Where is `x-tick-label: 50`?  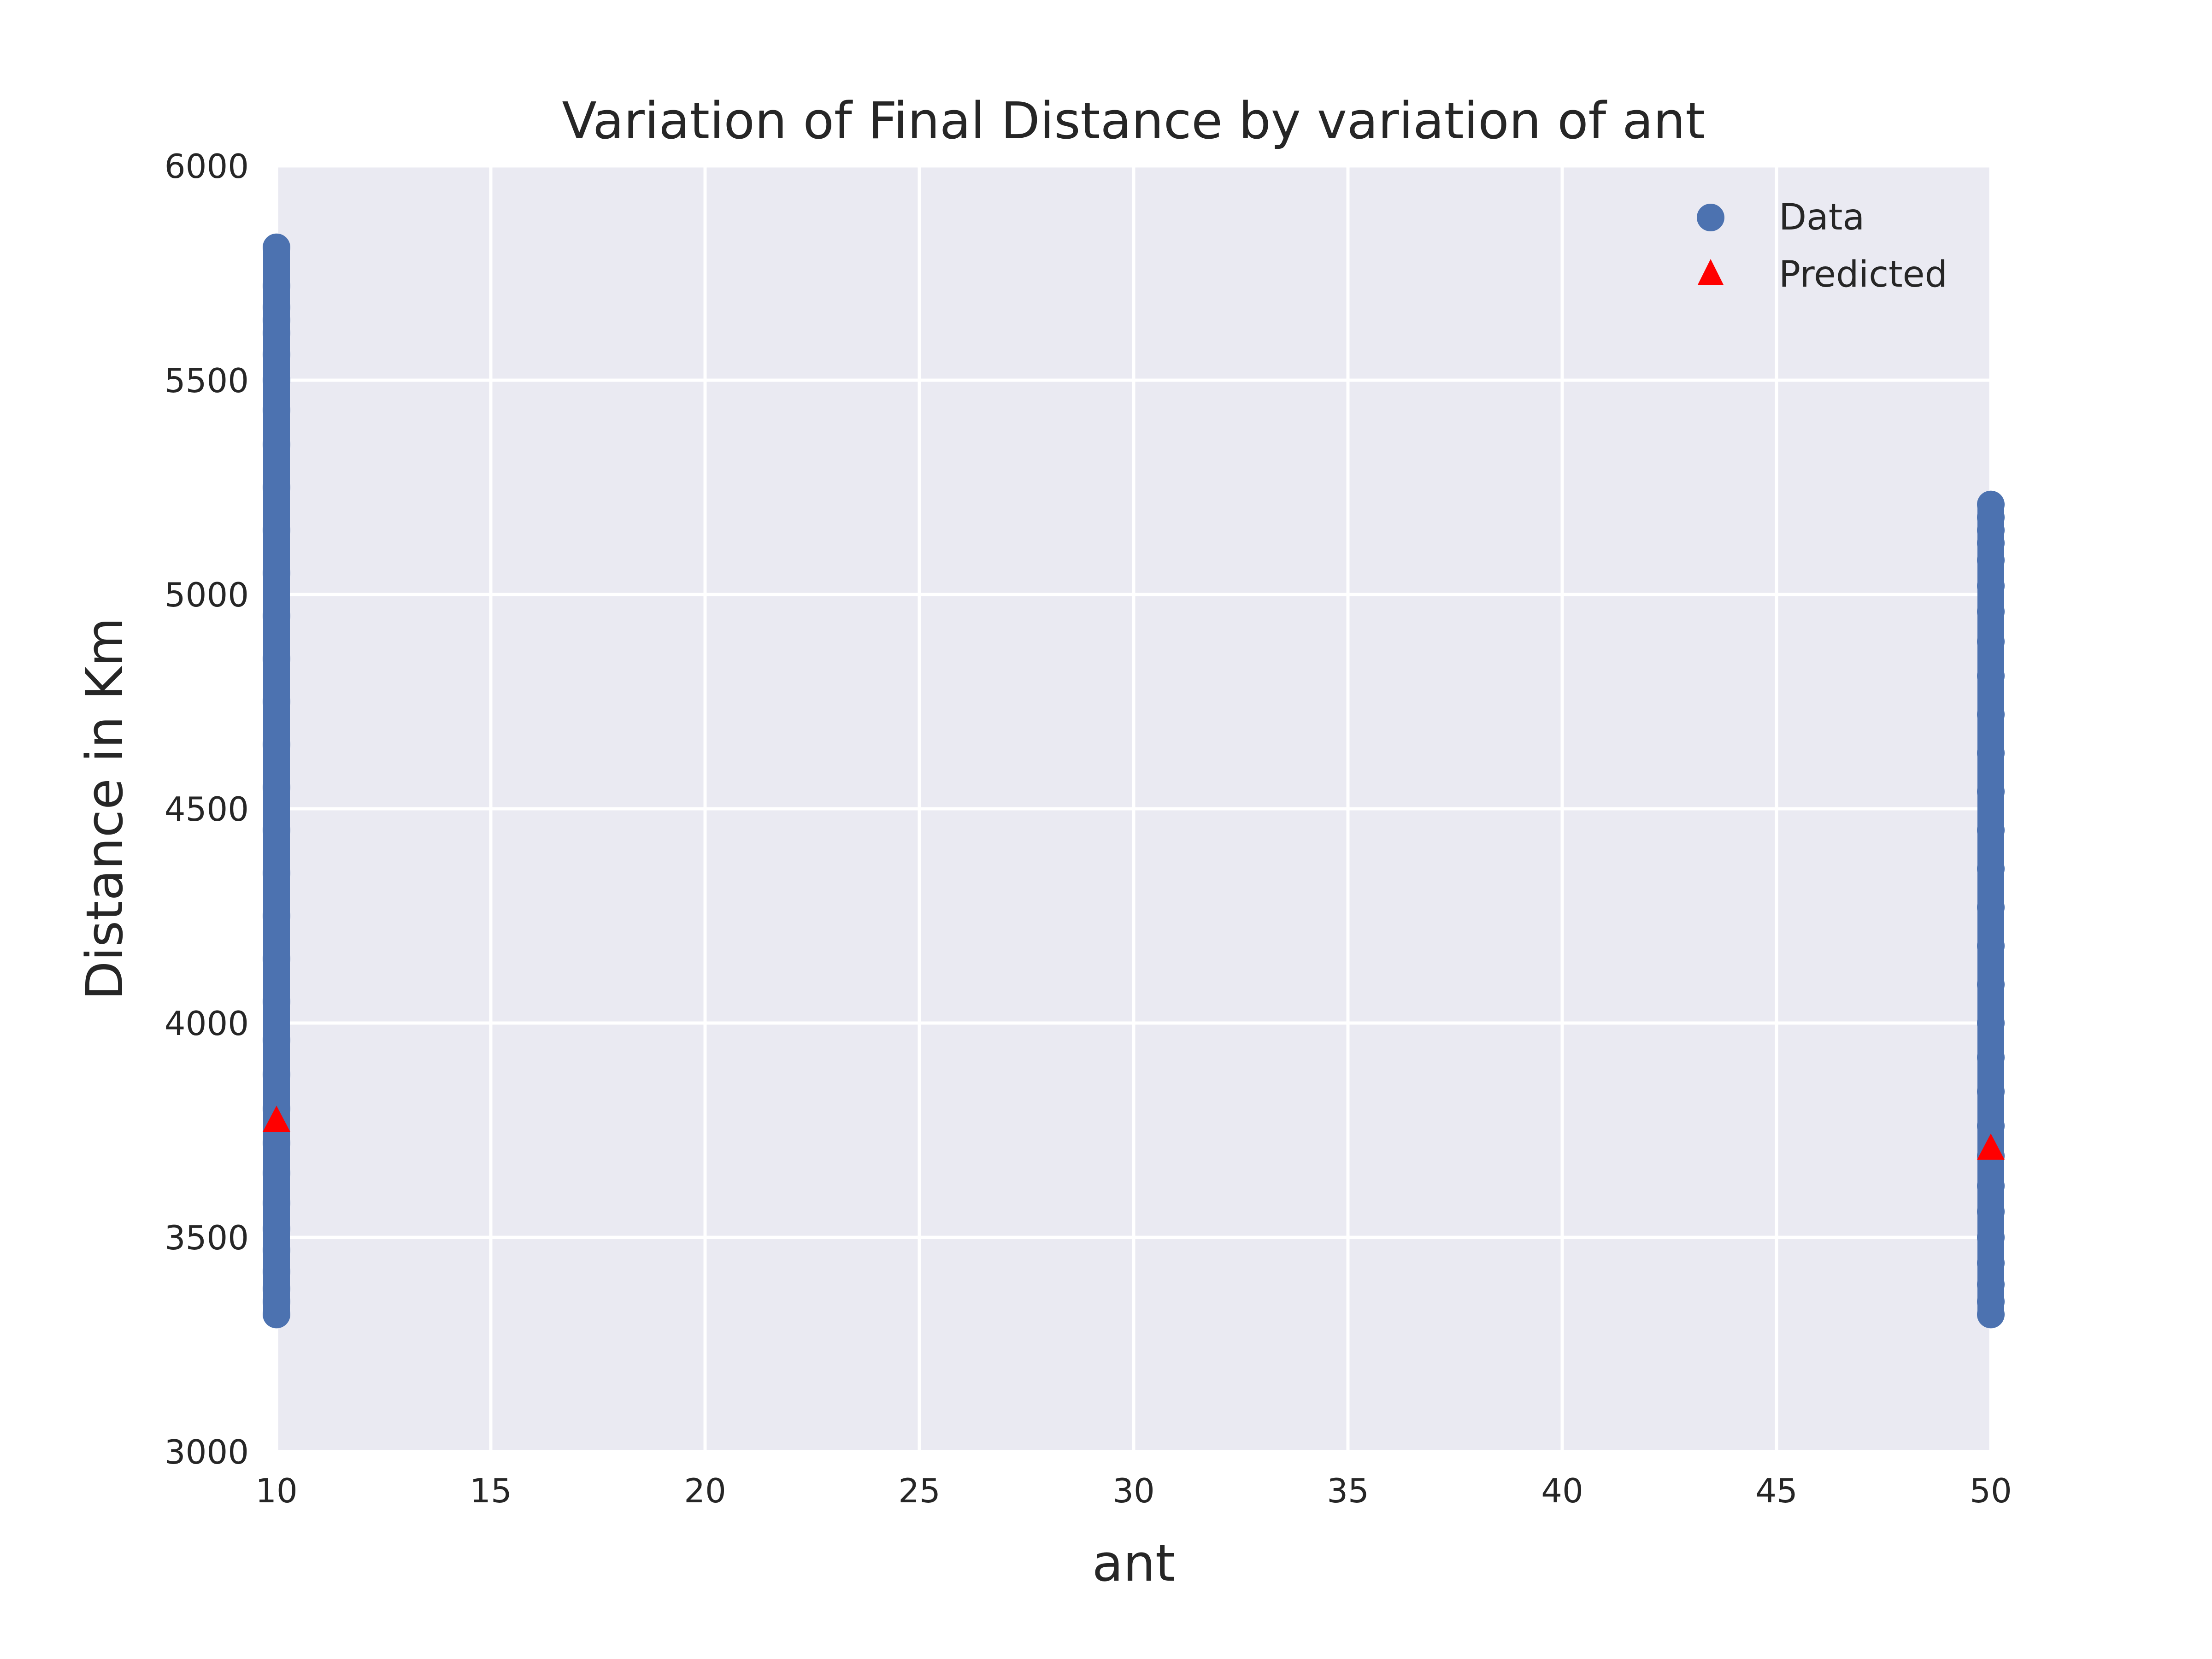
x-tick-label: 50 is located at coordinates (1991, 1490).